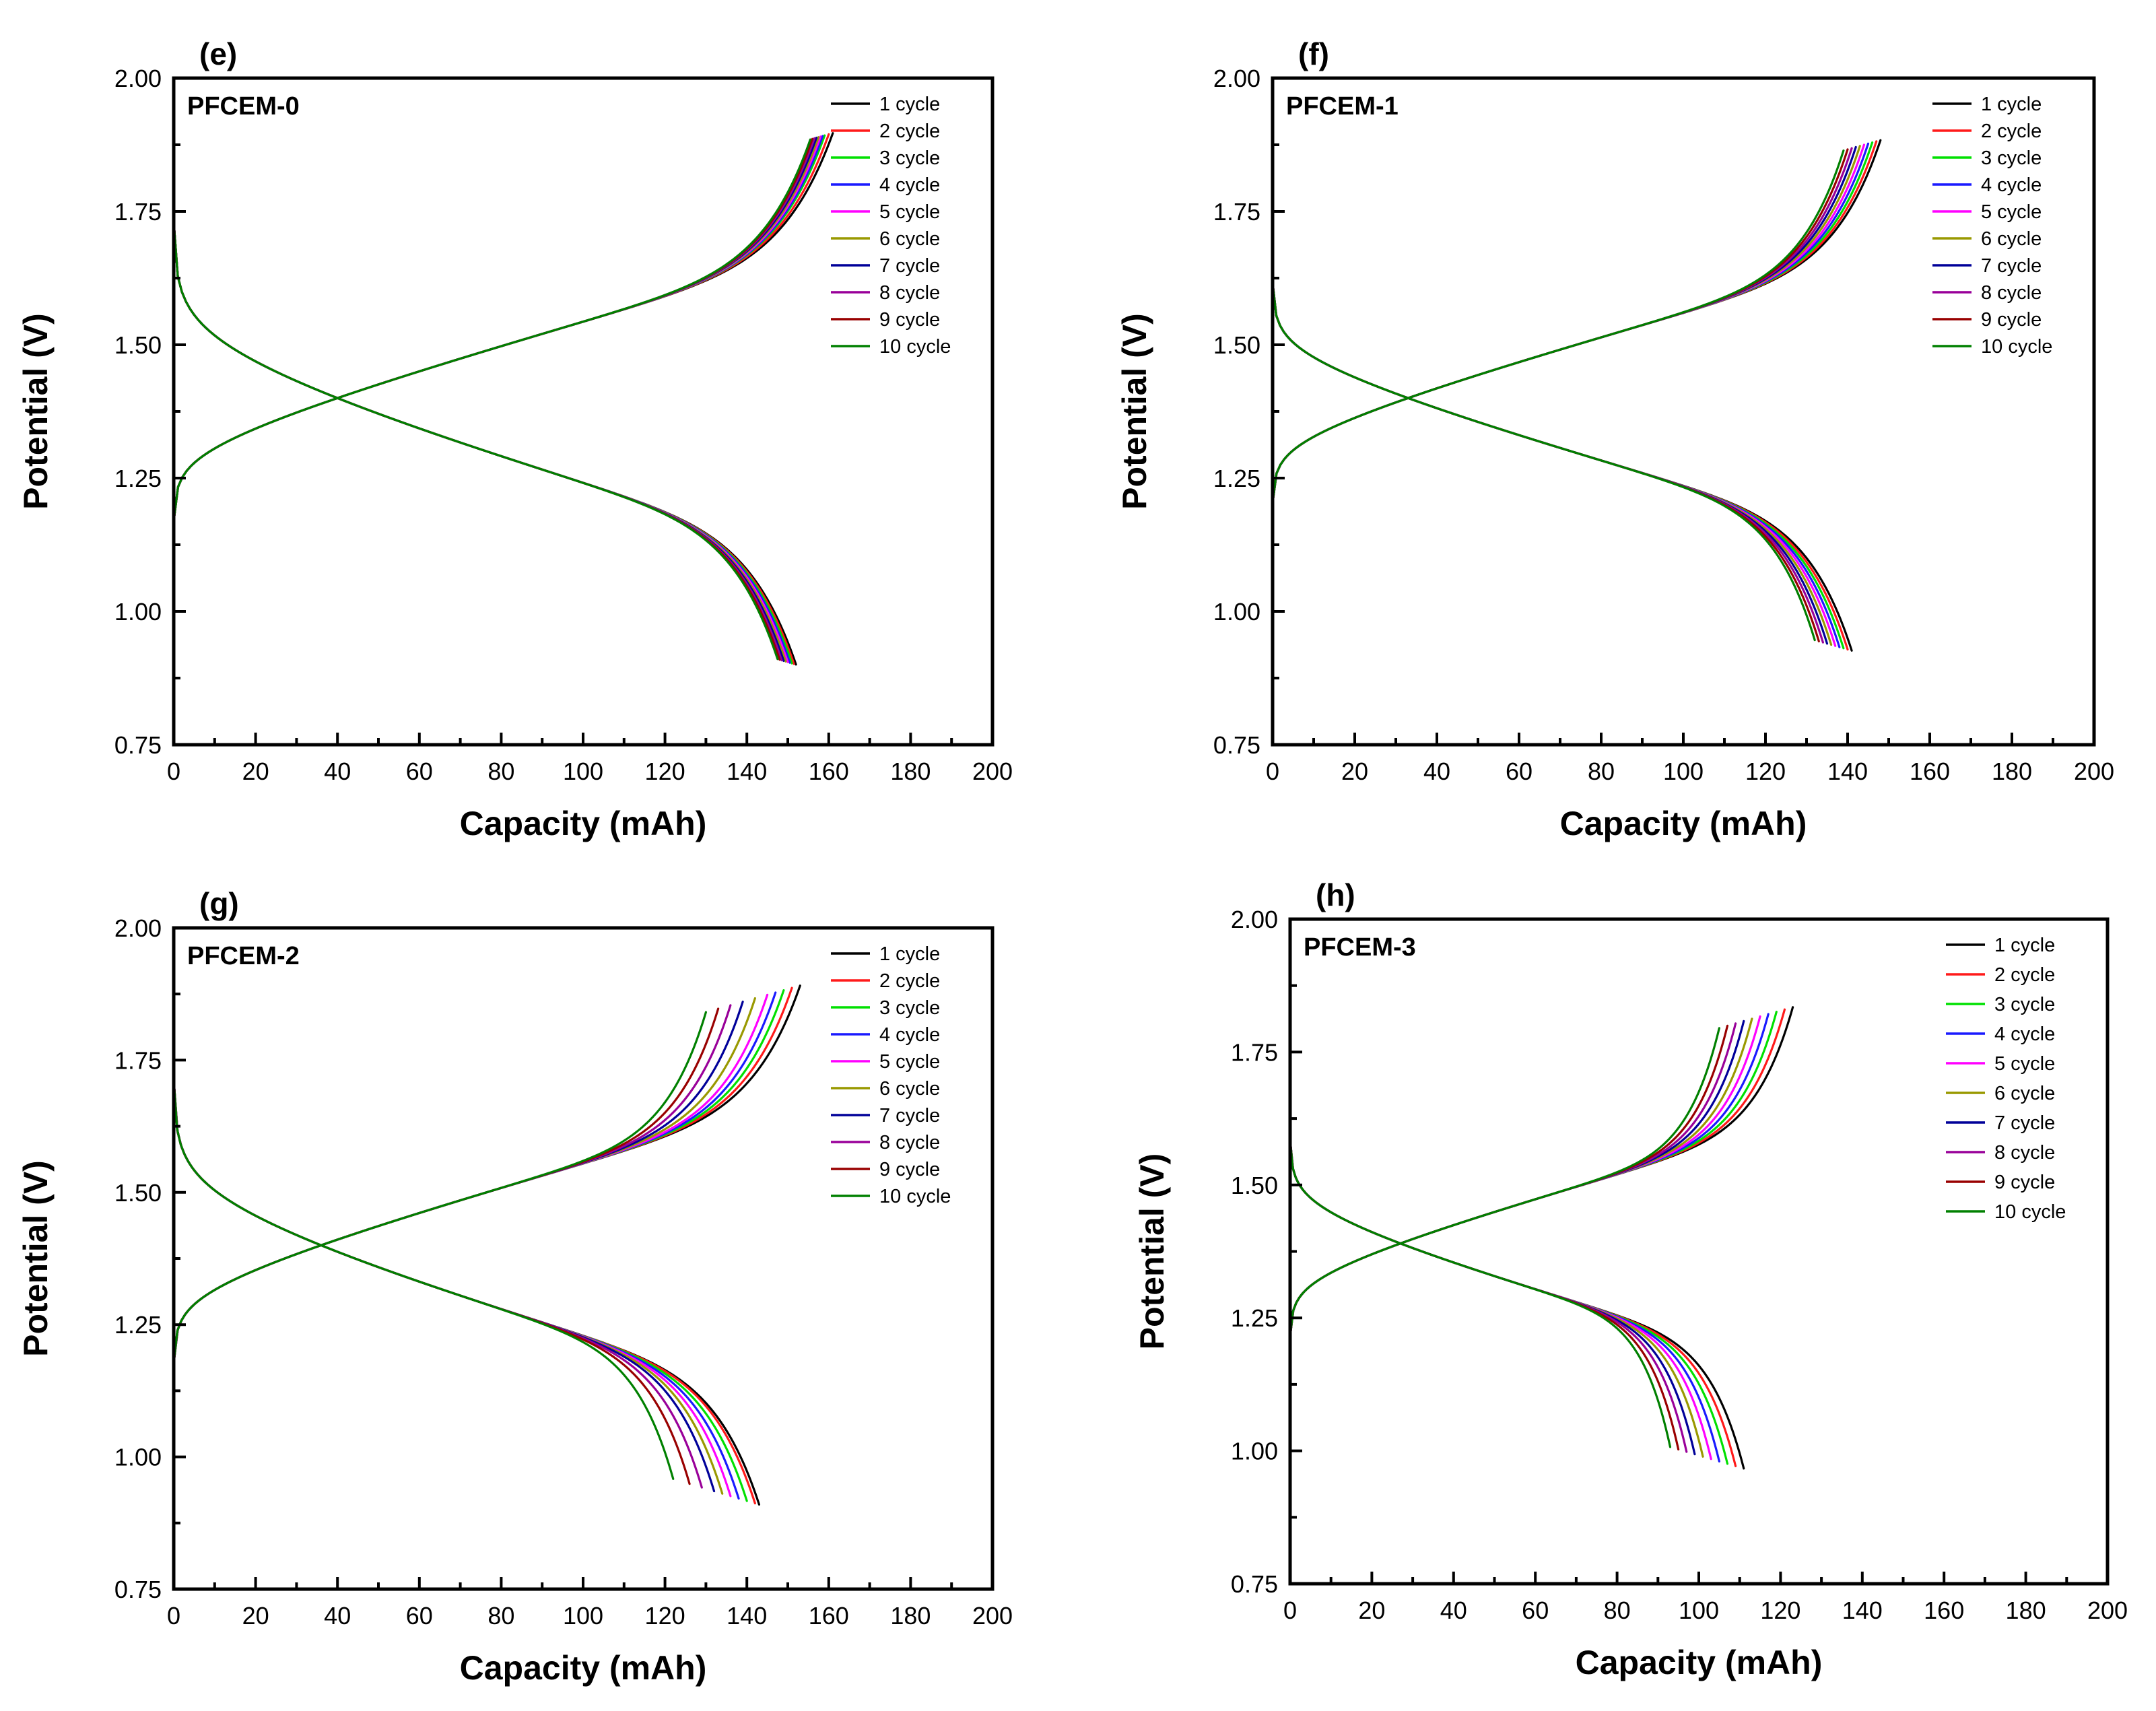 This screenshot has height=1711, width=2156. I want to click on legend-label-7: 7 cycle, so click(2024, 1123).